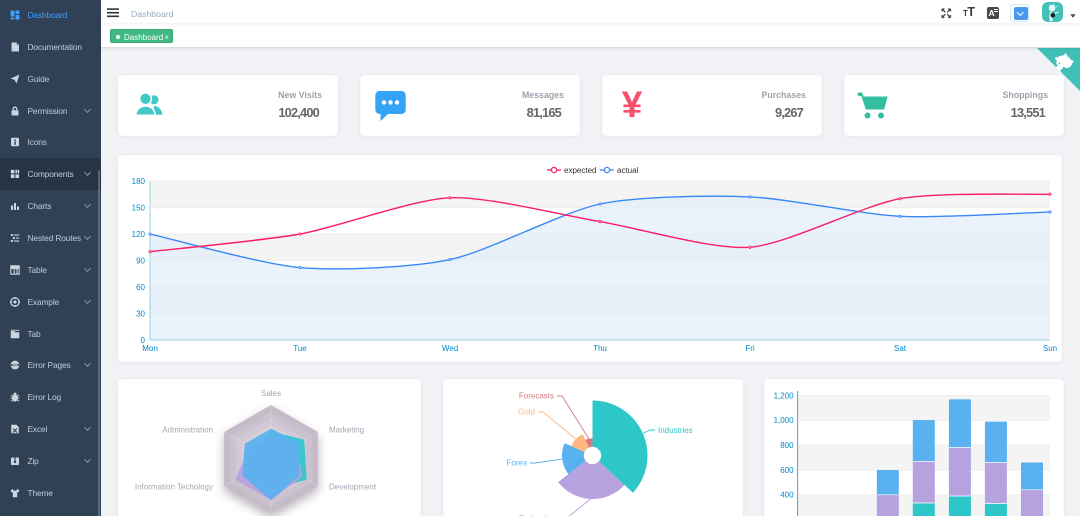  What do you see at coordinates (300, 348) in the screenshot?
I see `svg-text: Tue` at bounding box center [300, 348].